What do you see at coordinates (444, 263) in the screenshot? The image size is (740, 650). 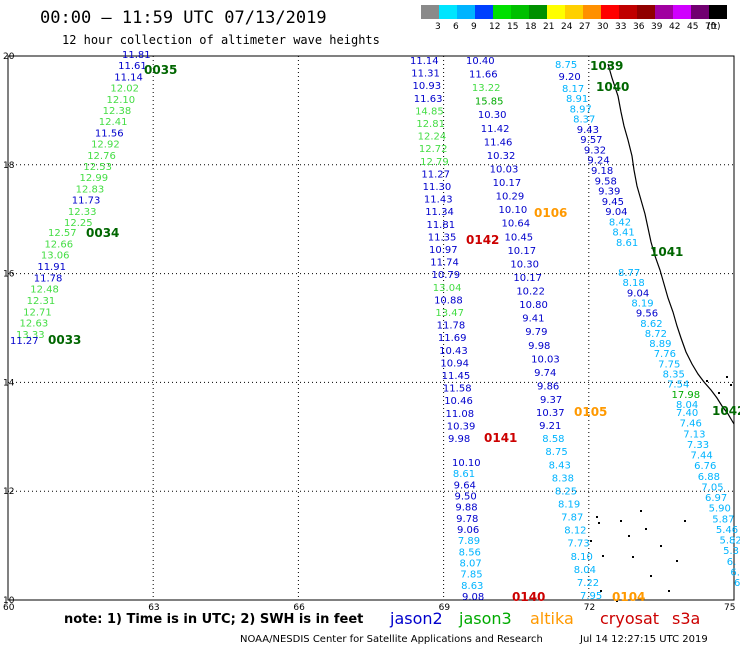 I see `swh-value-label: 11.74` at bounding box center [444, 263].